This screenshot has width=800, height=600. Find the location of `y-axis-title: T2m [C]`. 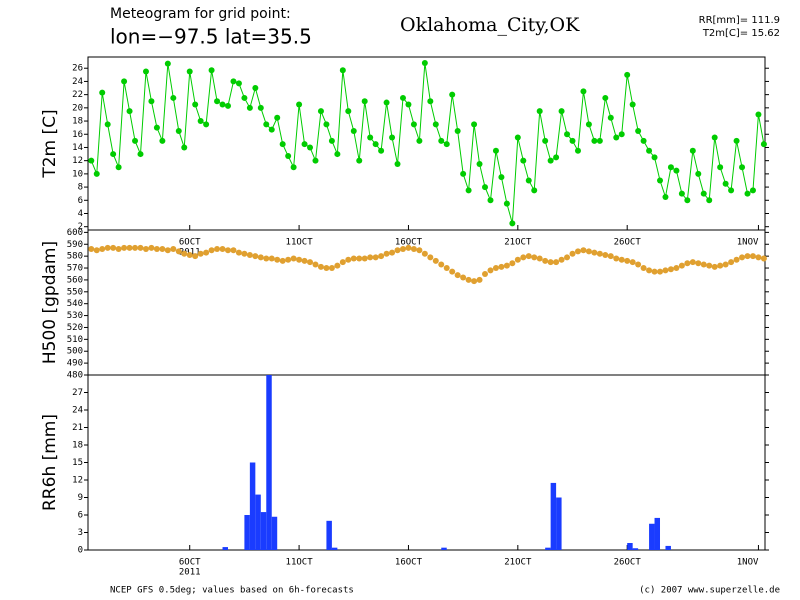

y-axis-title: T2m [C] is located at coordinates (50, 143).